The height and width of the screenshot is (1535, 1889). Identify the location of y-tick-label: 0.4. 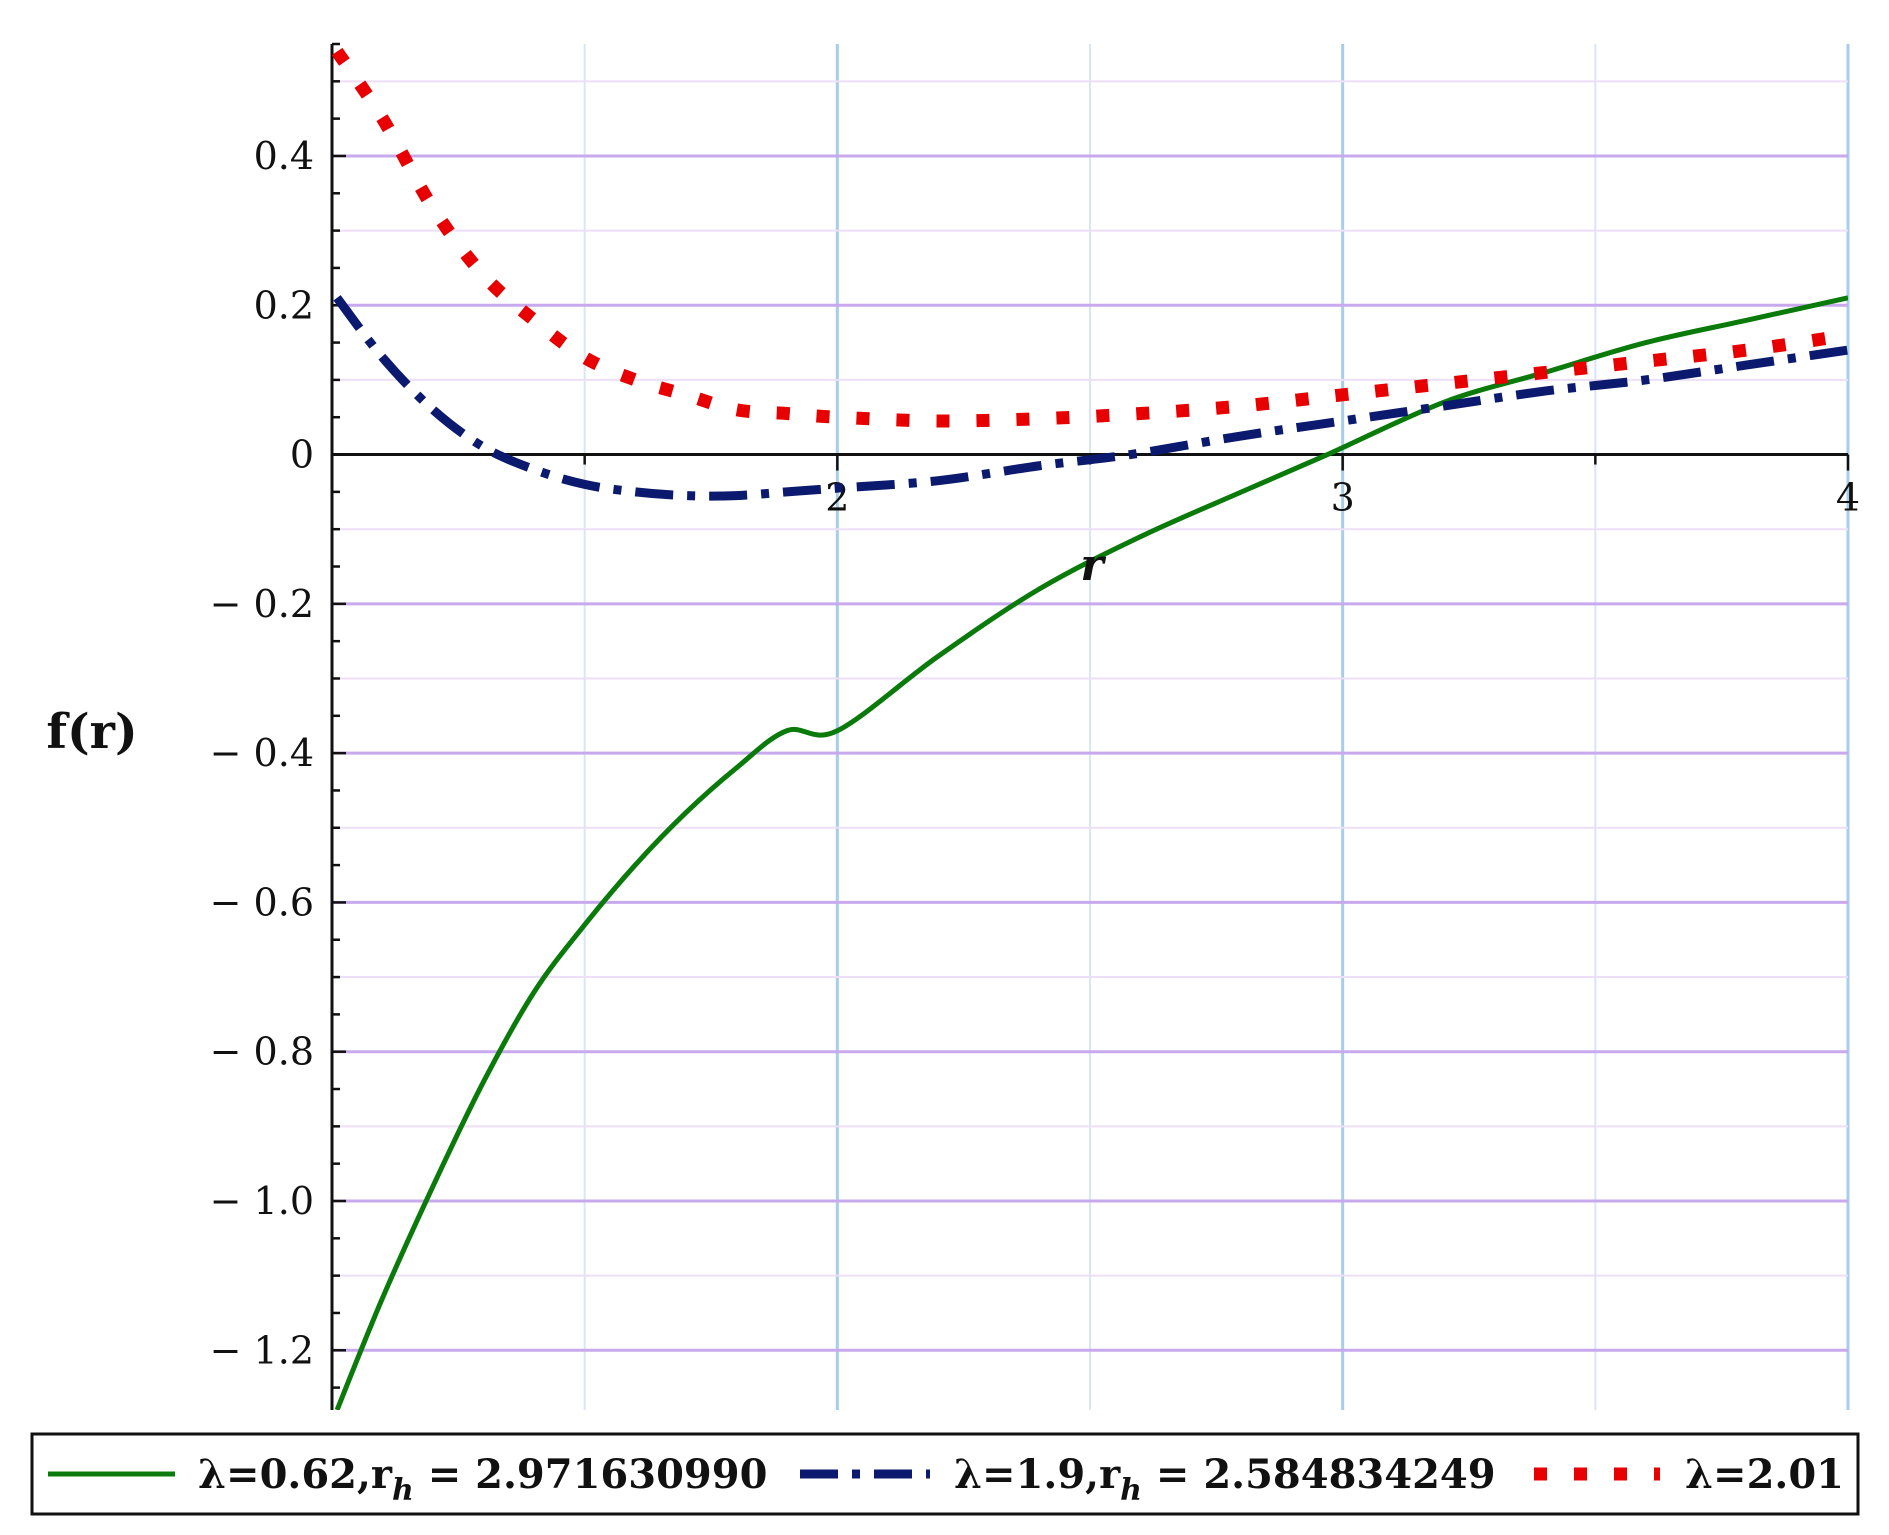
(284, 156).